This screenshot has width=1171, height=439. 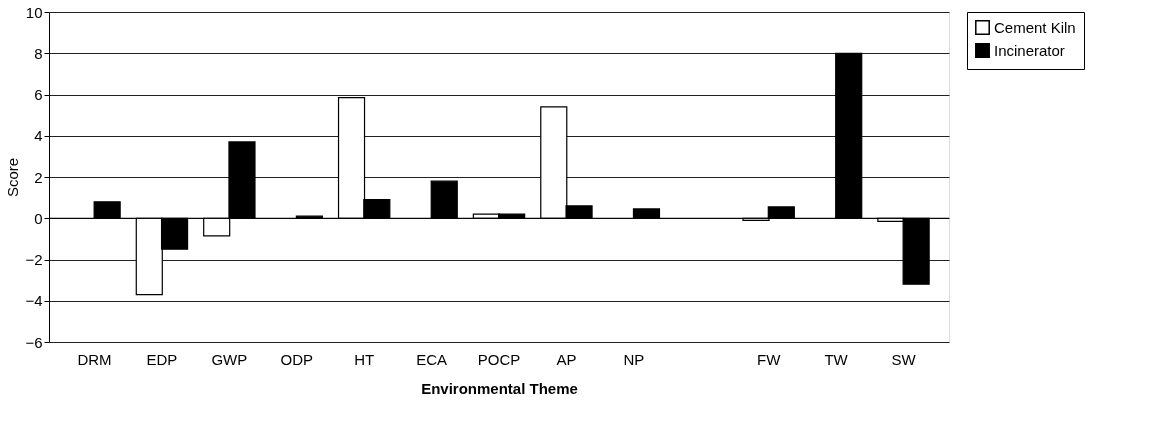 What do you see at coordinates (38, 177) in the screenshot?
I see `y-tick-label: 2` at bounding box center [38, 177].